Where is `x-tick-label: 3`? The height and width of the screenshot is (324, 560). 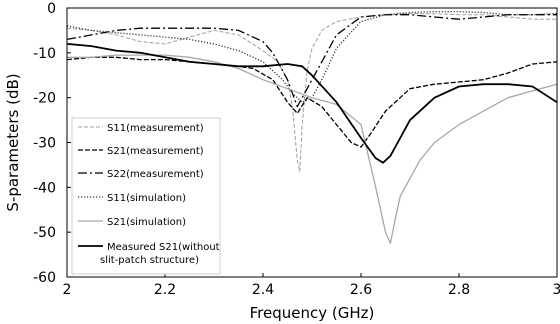 x-tick-label: 3 is located at coordinates (556, 290).